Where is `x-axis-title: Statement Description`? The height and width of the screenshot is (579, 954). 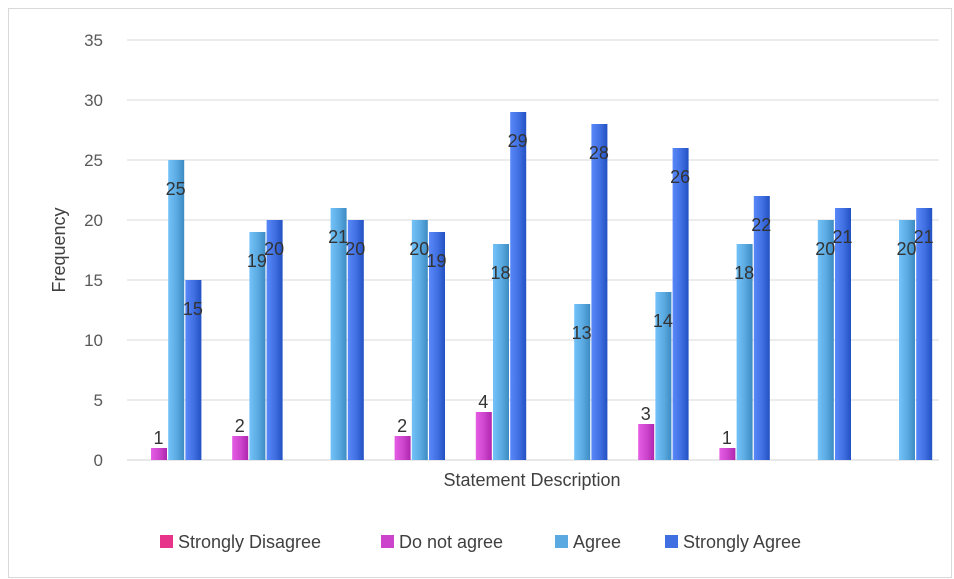 x-axis-title: Statement Description is located at coordinates (531, 480).